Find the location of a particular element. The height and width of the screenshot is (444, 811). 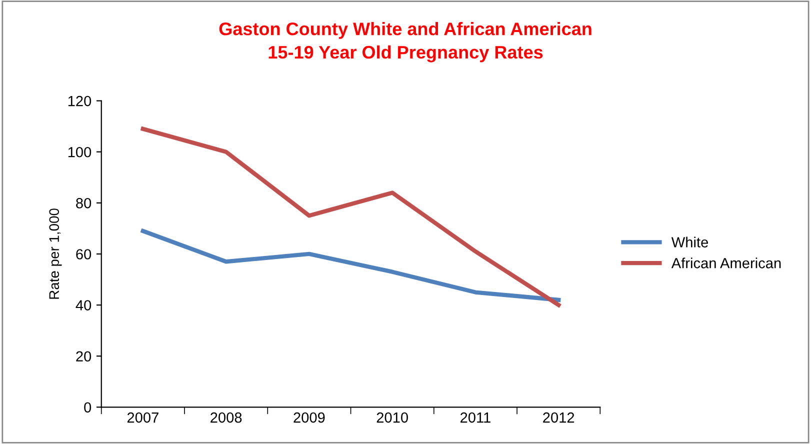

legend-label: White is located at coordinates (689, 242).